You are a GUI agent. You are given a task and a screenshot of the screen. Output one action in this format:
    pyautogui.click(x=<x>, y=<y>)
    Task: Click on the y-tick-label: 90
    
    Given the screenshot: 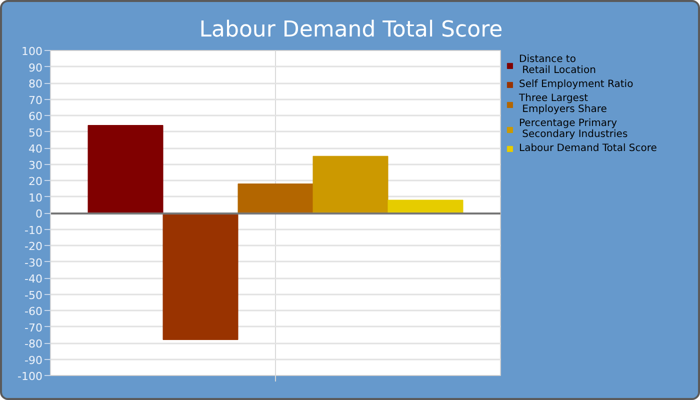 What is the action you would take?
    pyautogui.click(x=35, y=67)
    